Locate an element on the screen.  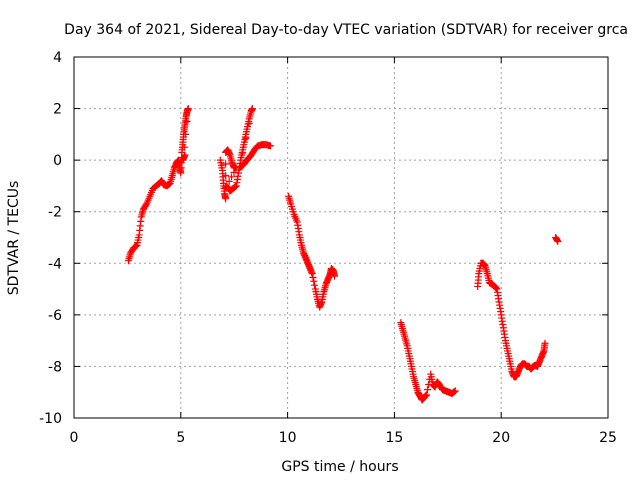
x-tick-label: 0 is located at coordinates (74, 438).